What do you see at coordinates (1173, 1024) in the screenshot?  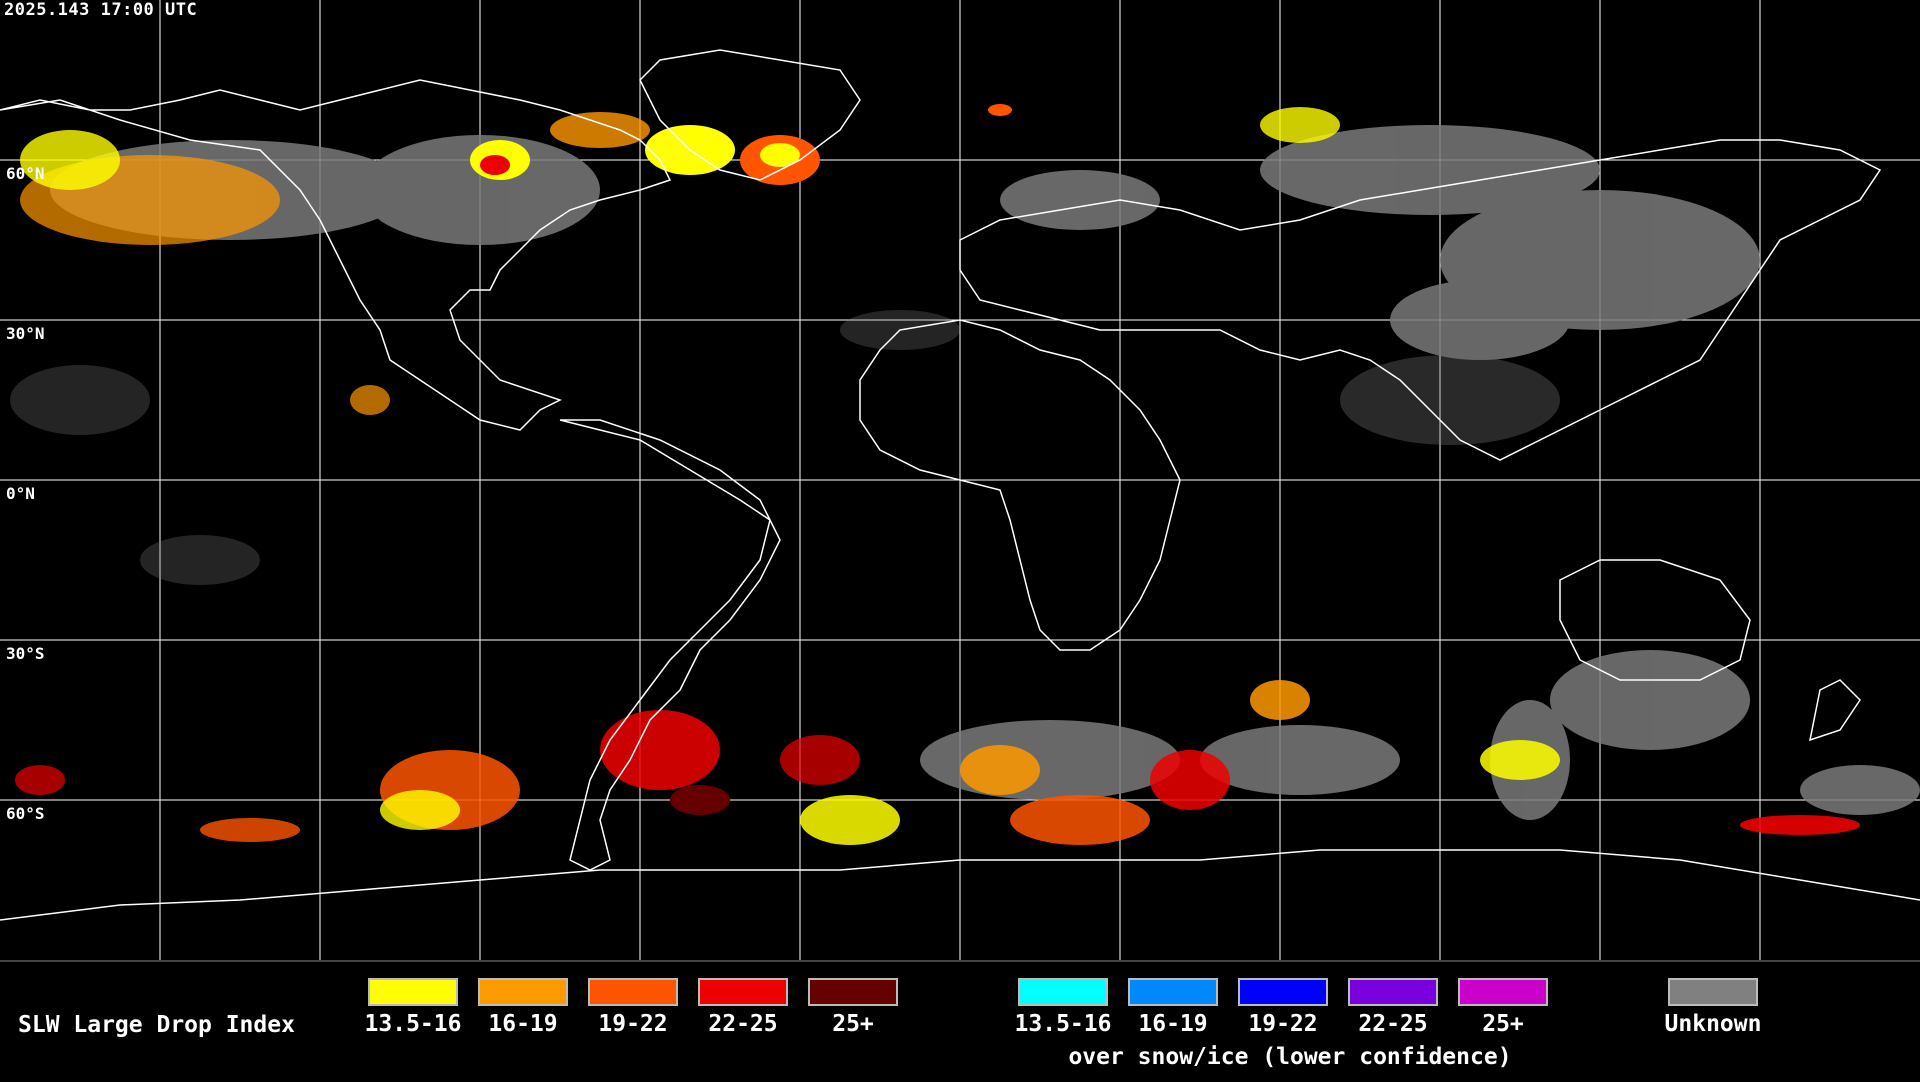 I see `label-snow-2: 16-19` at bounding box center [1173, 1024].